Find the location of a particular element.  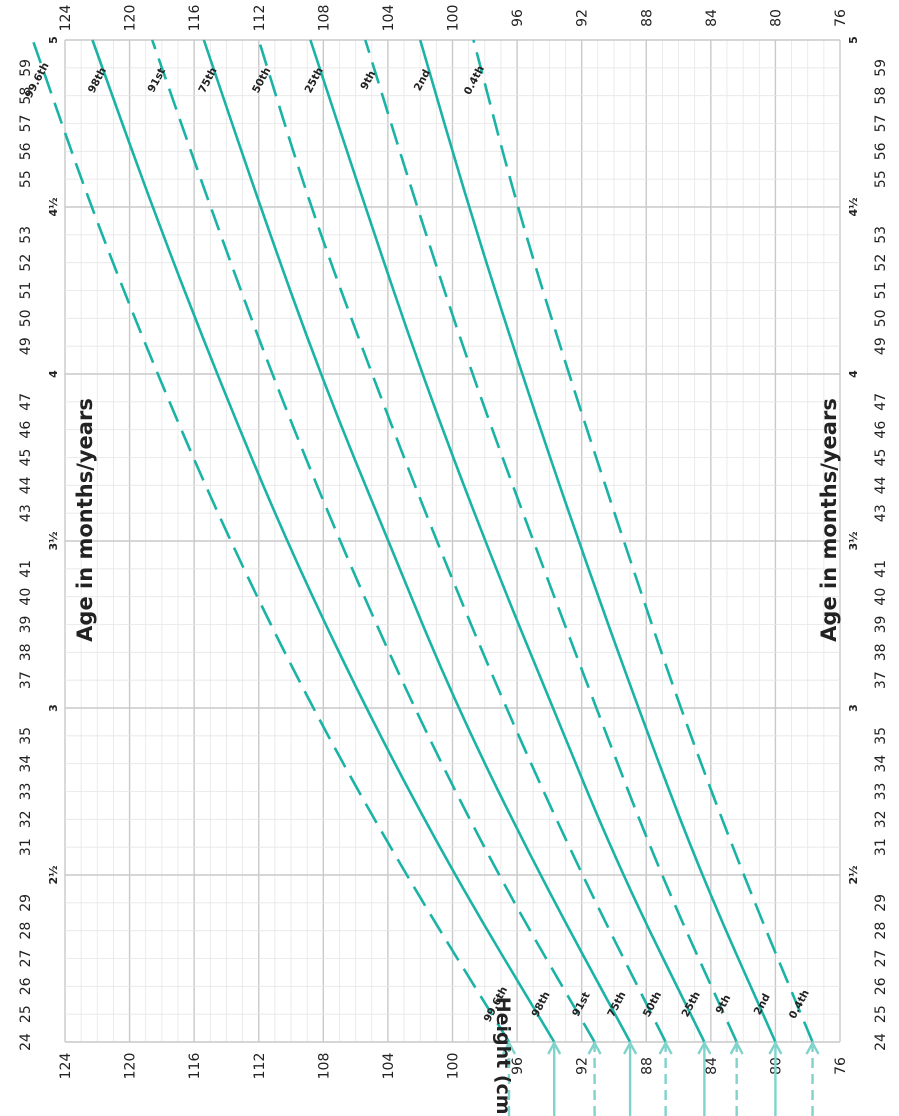

month-tick-left: 31 is located at coordinates (26, 847).